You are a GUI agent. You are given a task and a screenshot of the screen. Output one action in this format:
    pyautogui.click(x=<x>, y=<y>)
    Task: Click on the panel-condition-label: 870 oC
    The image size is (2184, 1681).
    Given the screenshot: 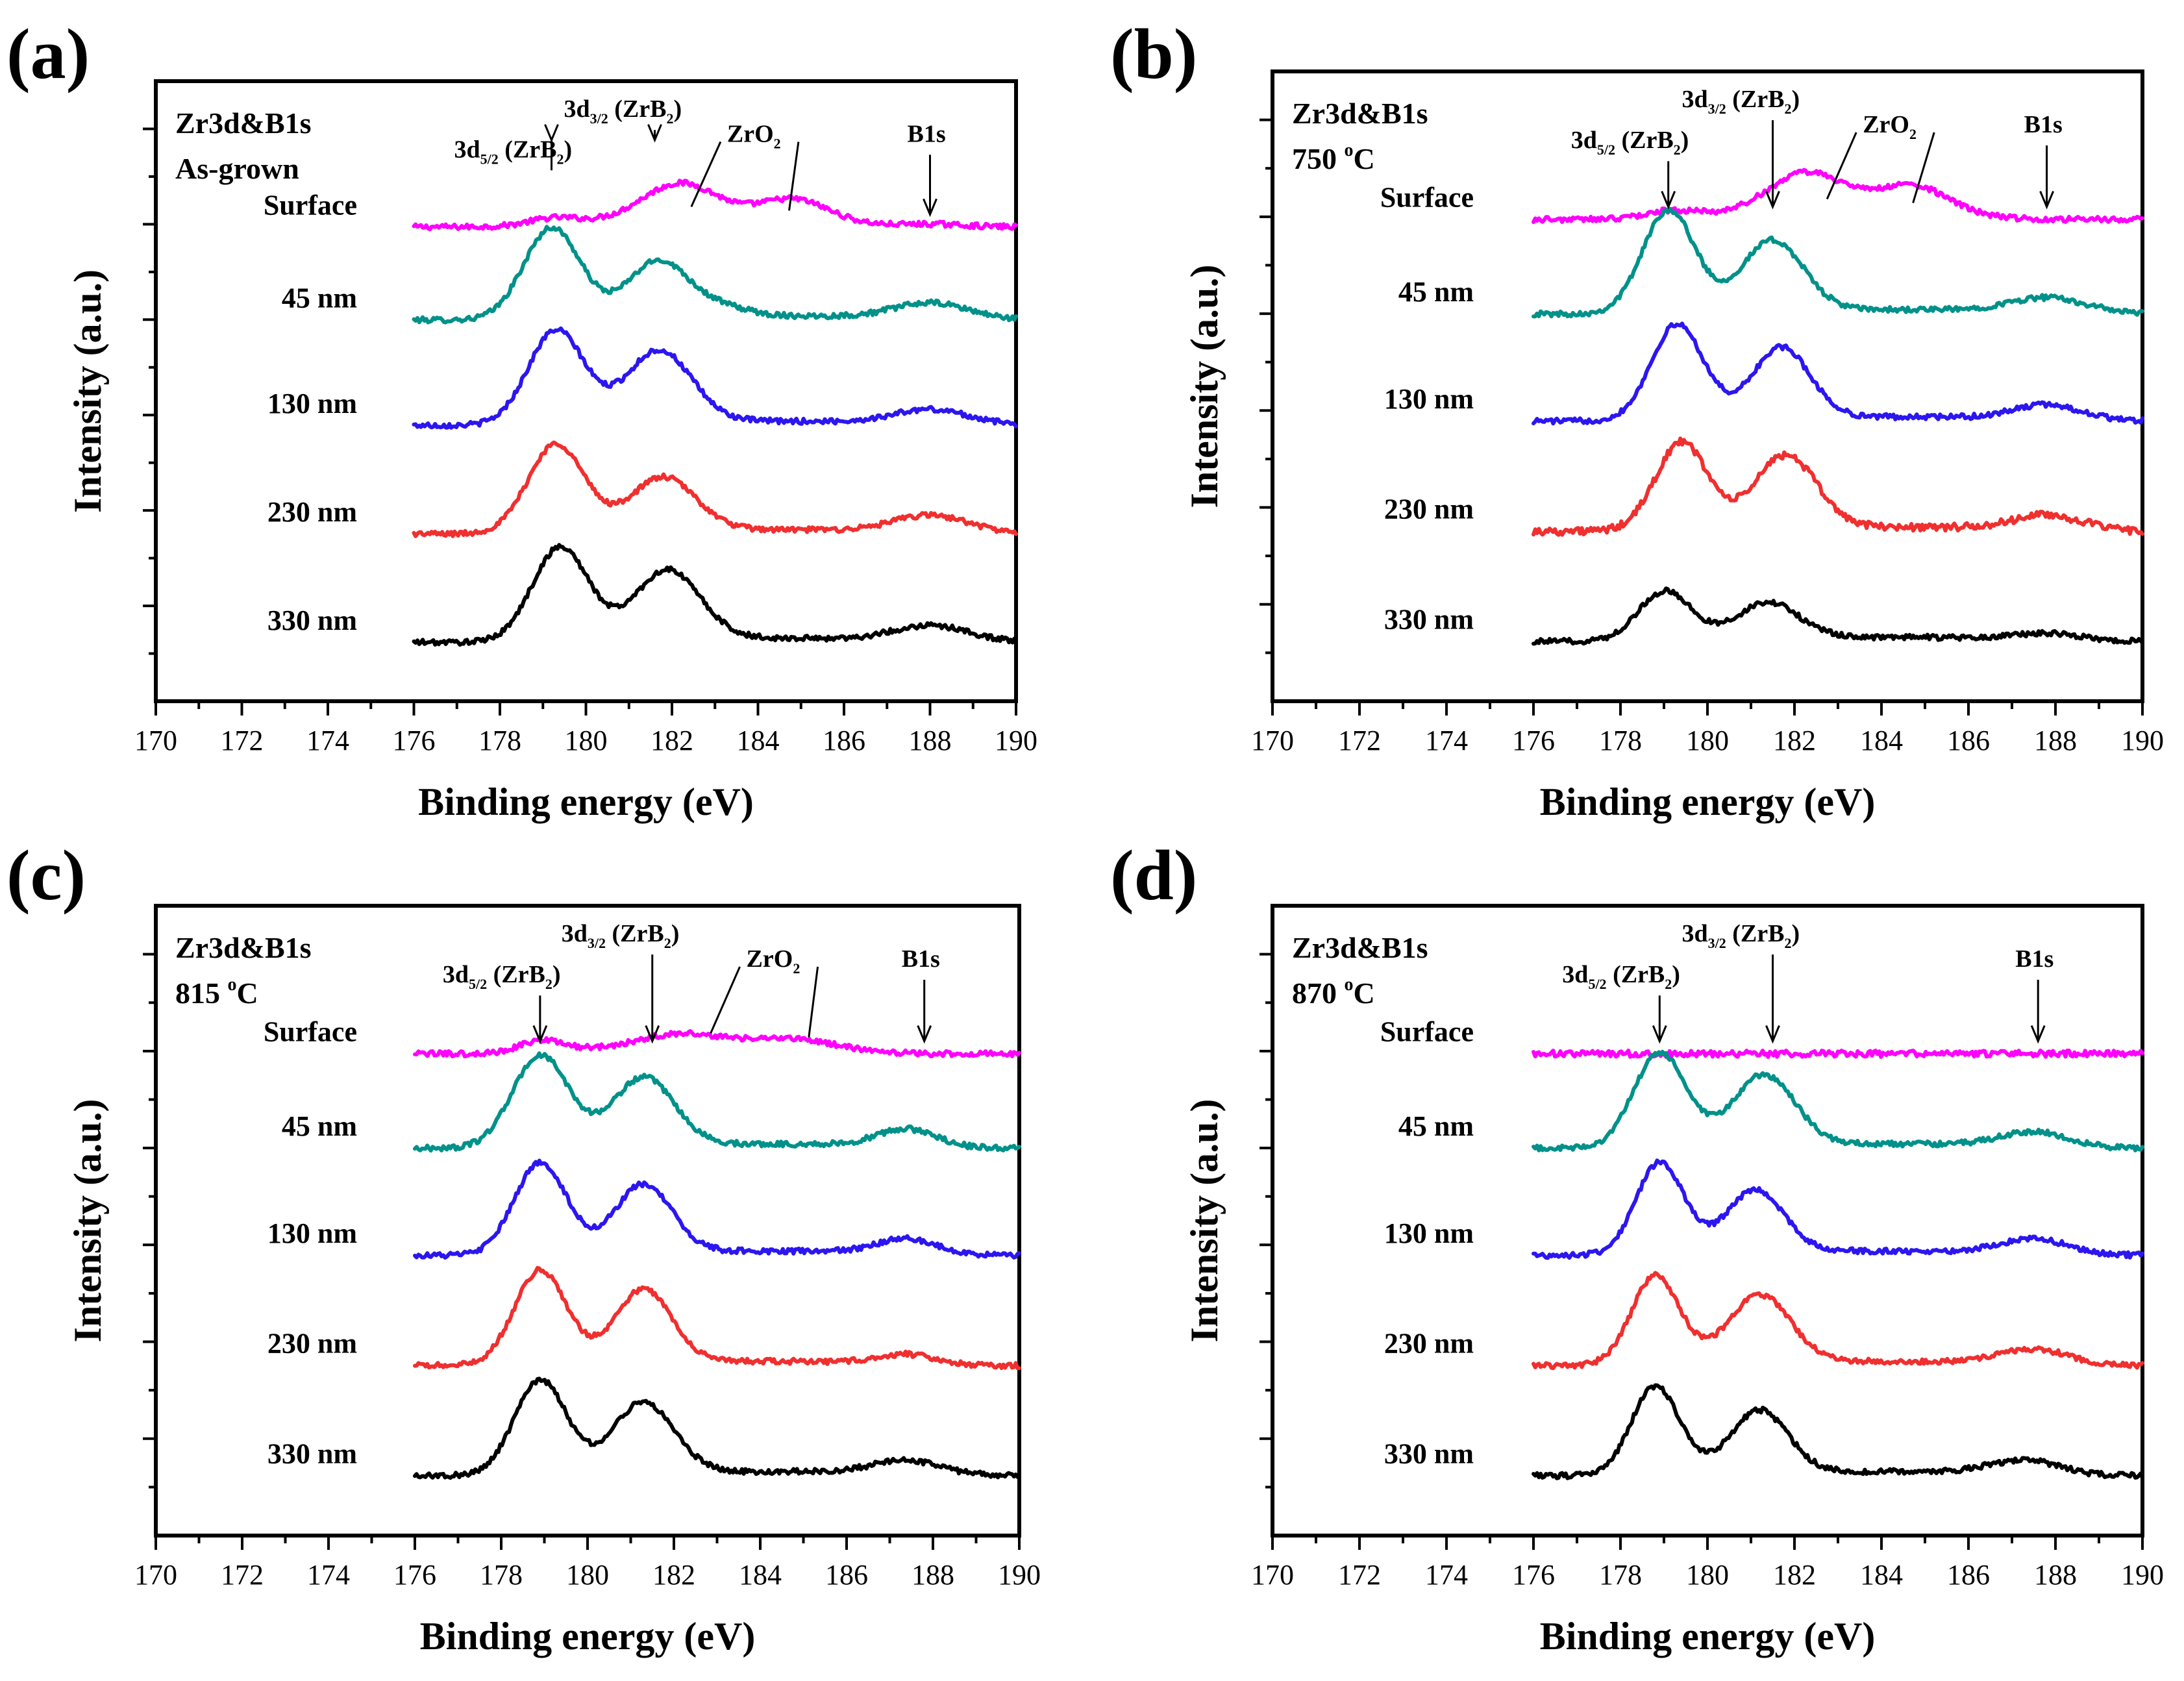 What is the action you would take?
    pyautogui.click(x=1334, y=992)
    